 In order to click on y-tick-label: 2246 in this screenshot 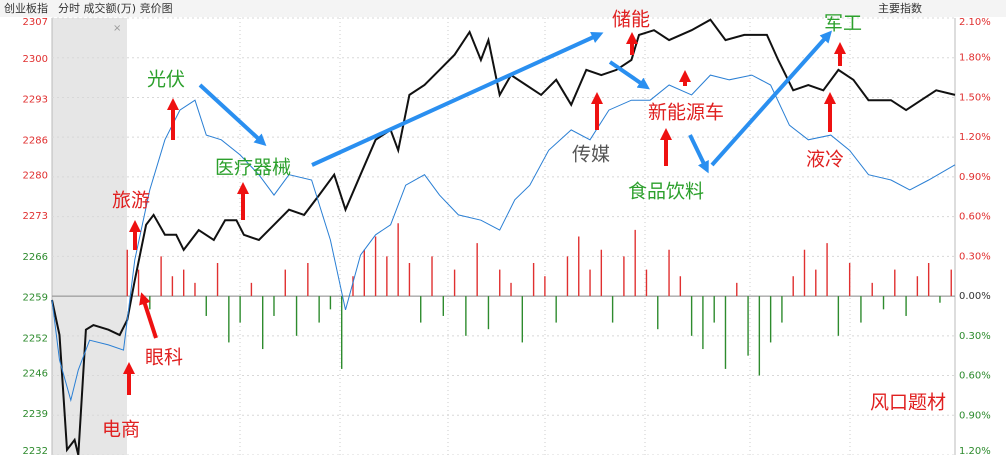, I will do `click(35, 373)`.